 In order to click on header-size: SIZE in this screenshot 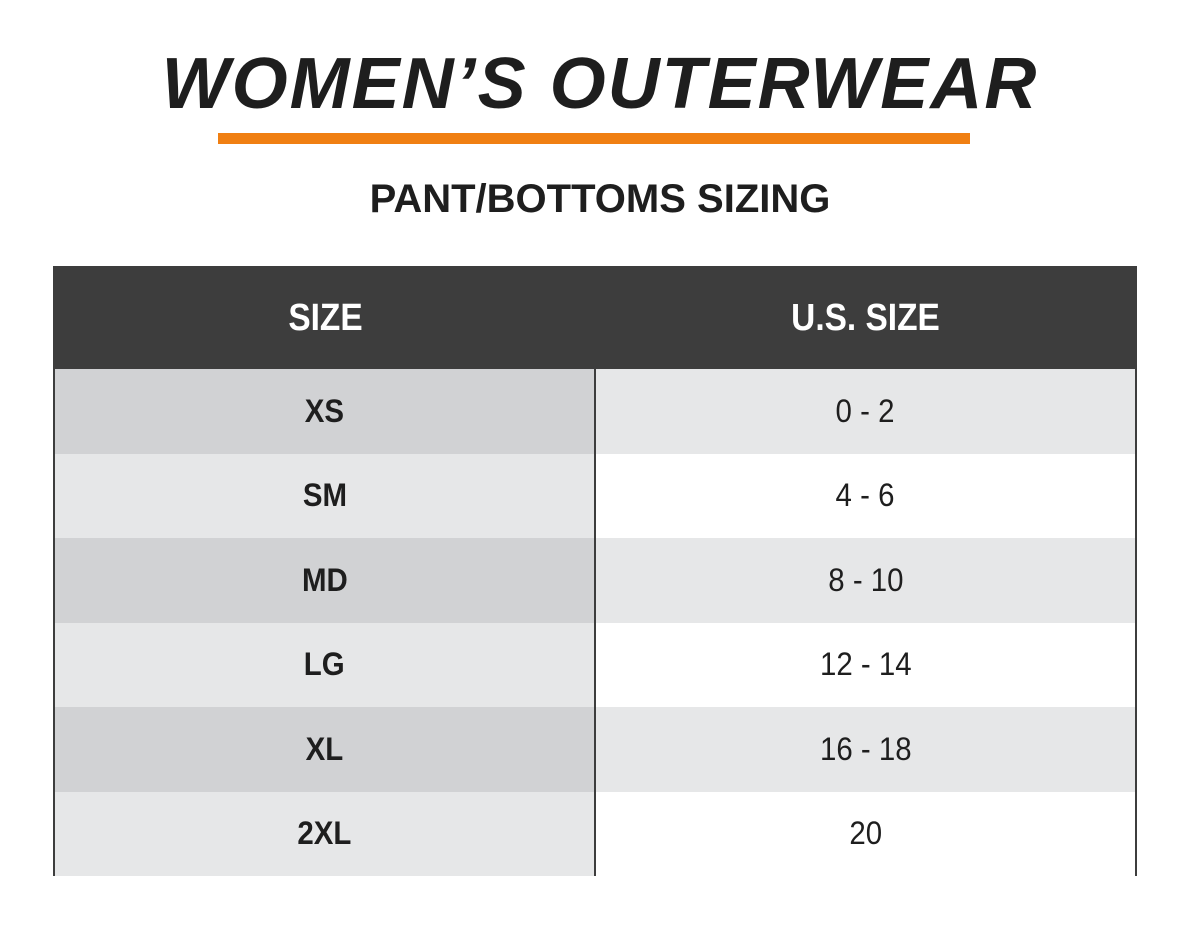, I will do `click(325, 318)`.